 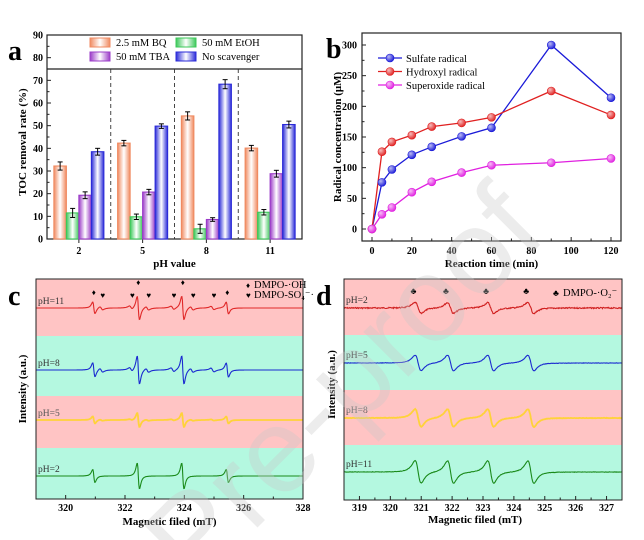 I want to click on x-tick-label: 325, so click(x=544, y=508).